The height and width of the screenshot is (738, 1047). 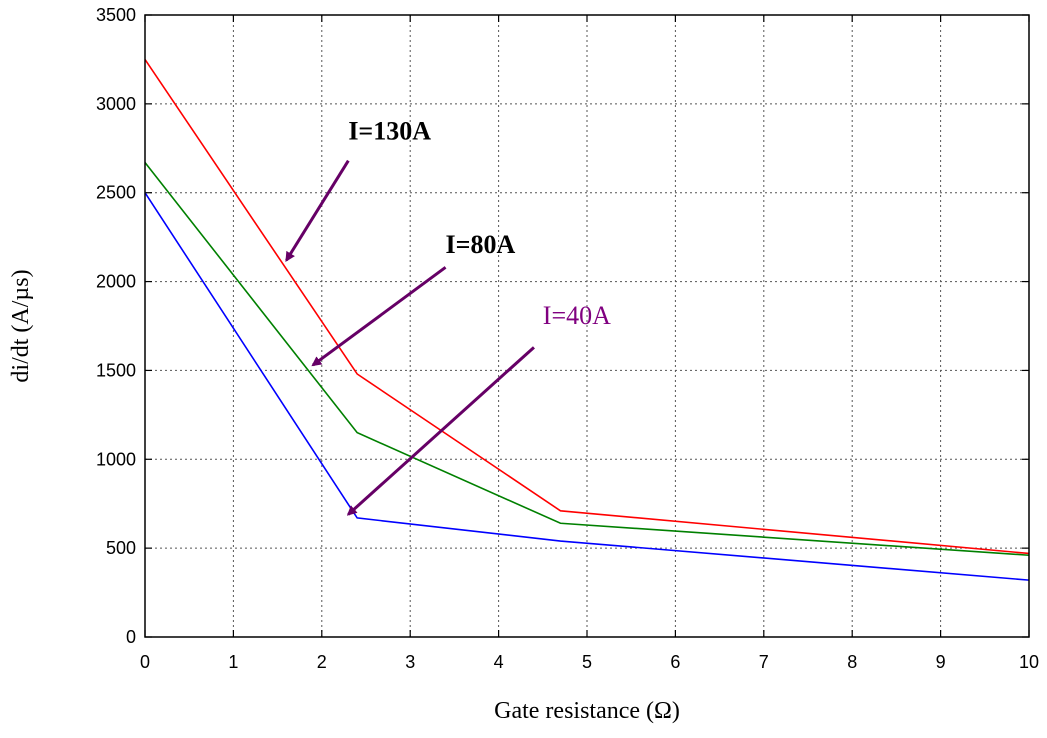 What do you see at coordinates (764, 662) in the screenshot?
I see `x-tick-label: 7` at bounding box center [764, 662].